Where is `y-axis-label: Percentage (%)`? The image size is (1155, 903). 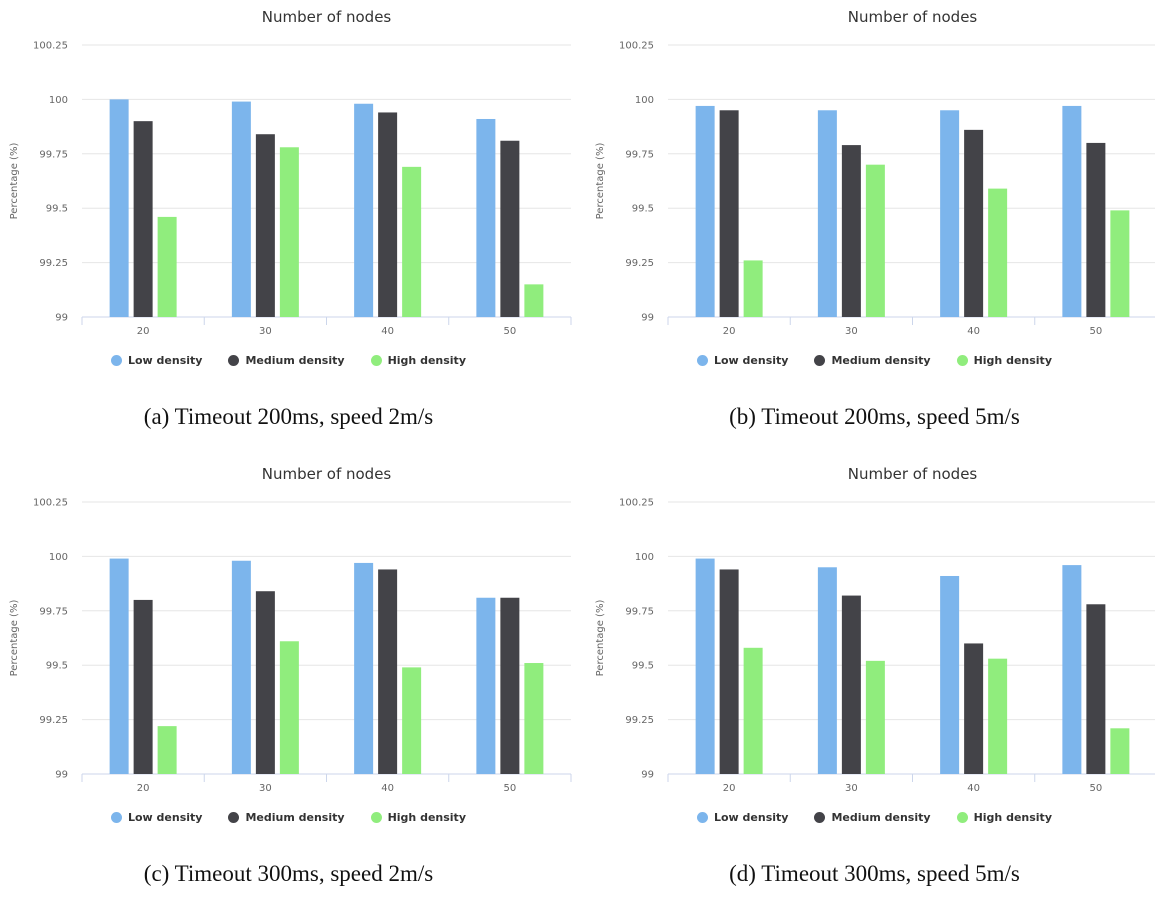 y-axis-label: Percentage (%) is located at coordinates (600, 181).